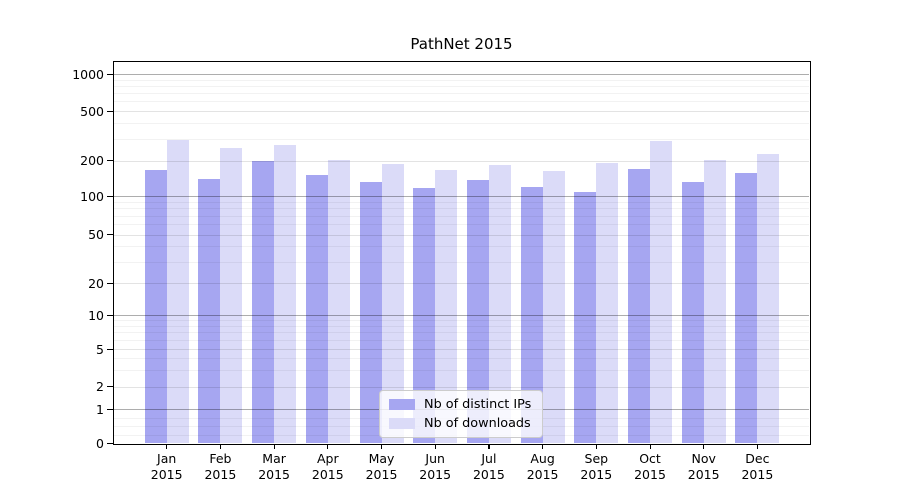 Image resolution: width=900 pixels, height=500 pixels. I want to click on x-axis-tick-label: Dec 2015, so click(757, 466).